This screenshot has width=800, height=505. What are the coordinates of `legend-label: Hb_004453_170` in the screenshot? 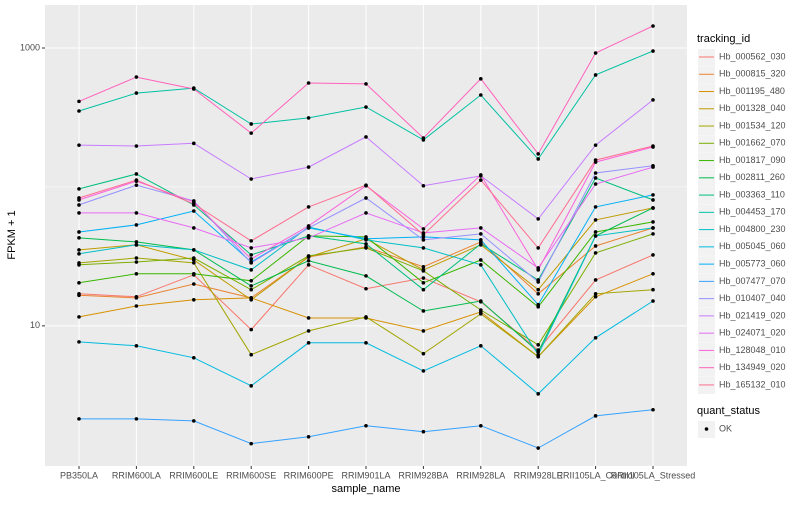 It's located at (752, 212).